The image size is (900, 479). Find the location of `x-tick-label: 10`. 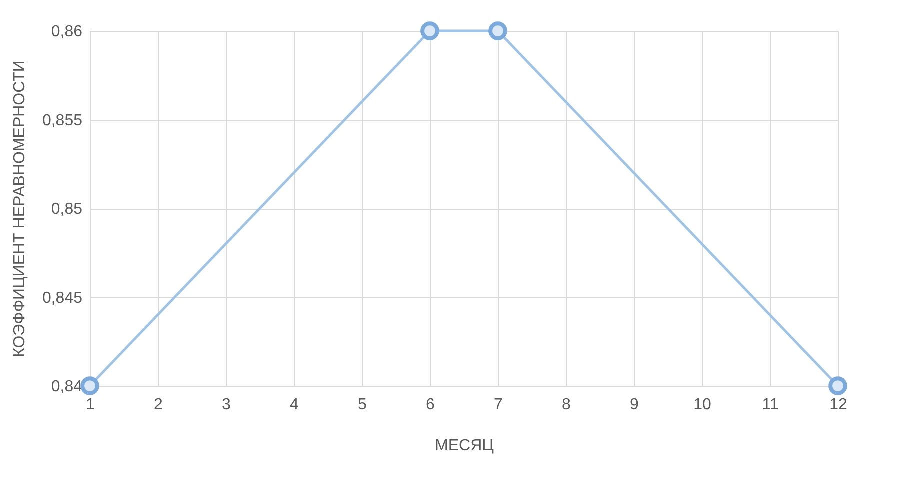

x-tick-label: 10 is located at coordinates (703, 405).